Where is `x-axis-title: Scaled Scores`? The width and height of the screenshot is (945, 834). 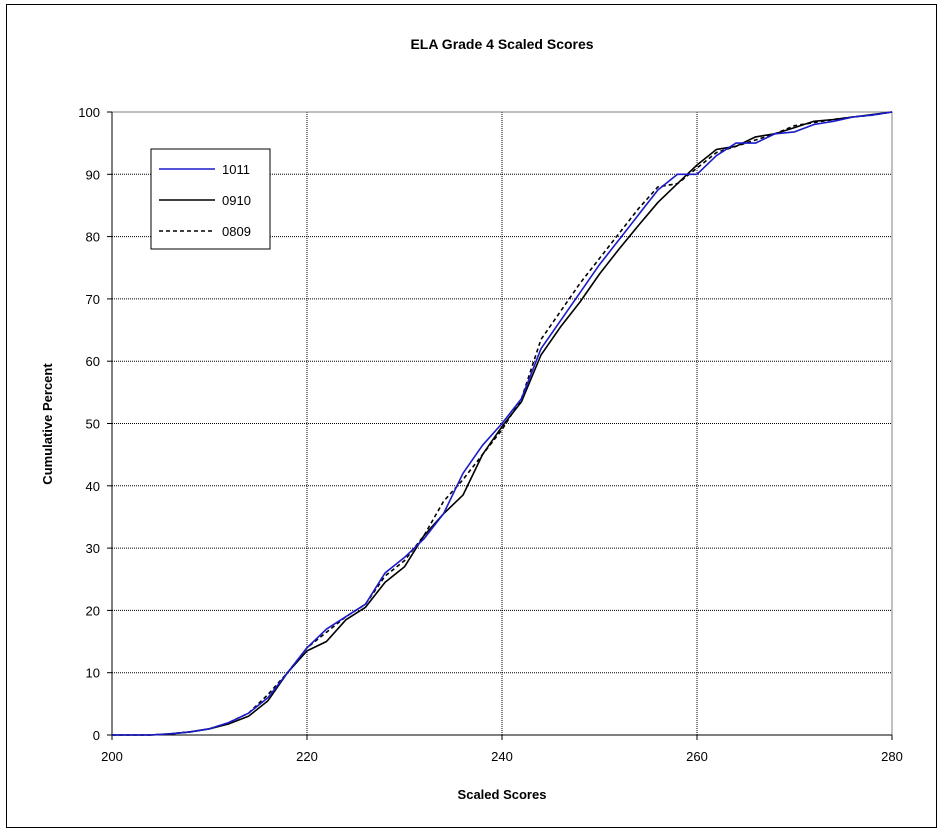 x-axis-title: Scaled Scores is located at coordinates (502, 794).